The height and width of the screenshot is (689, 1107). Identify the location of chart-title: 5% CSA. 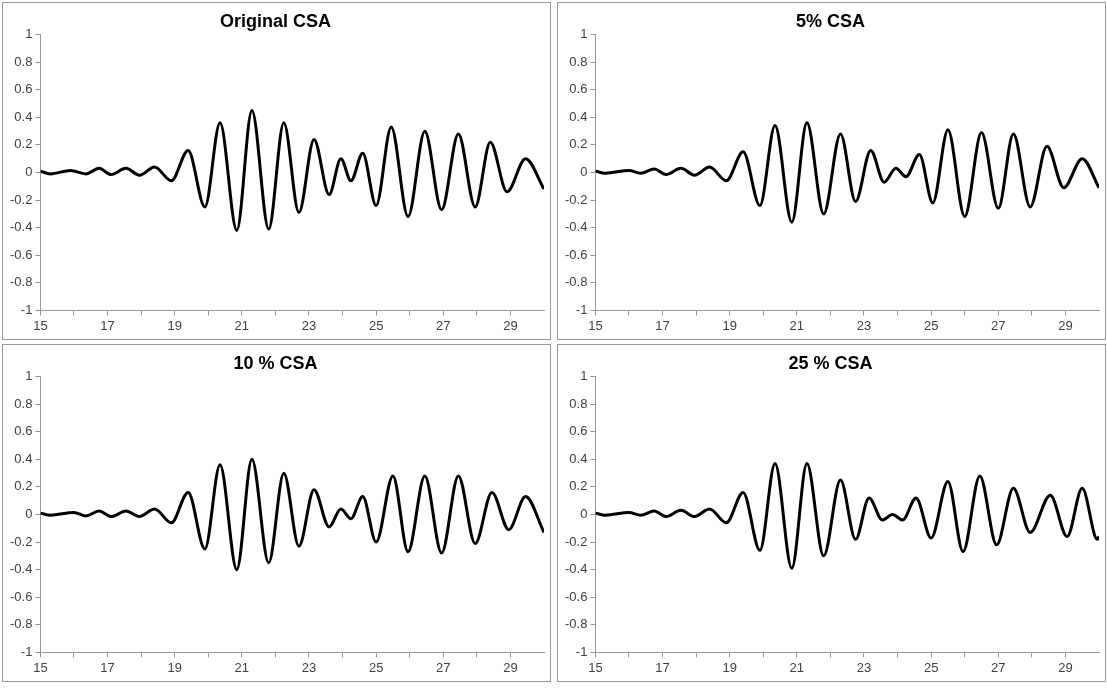
(830, 20).